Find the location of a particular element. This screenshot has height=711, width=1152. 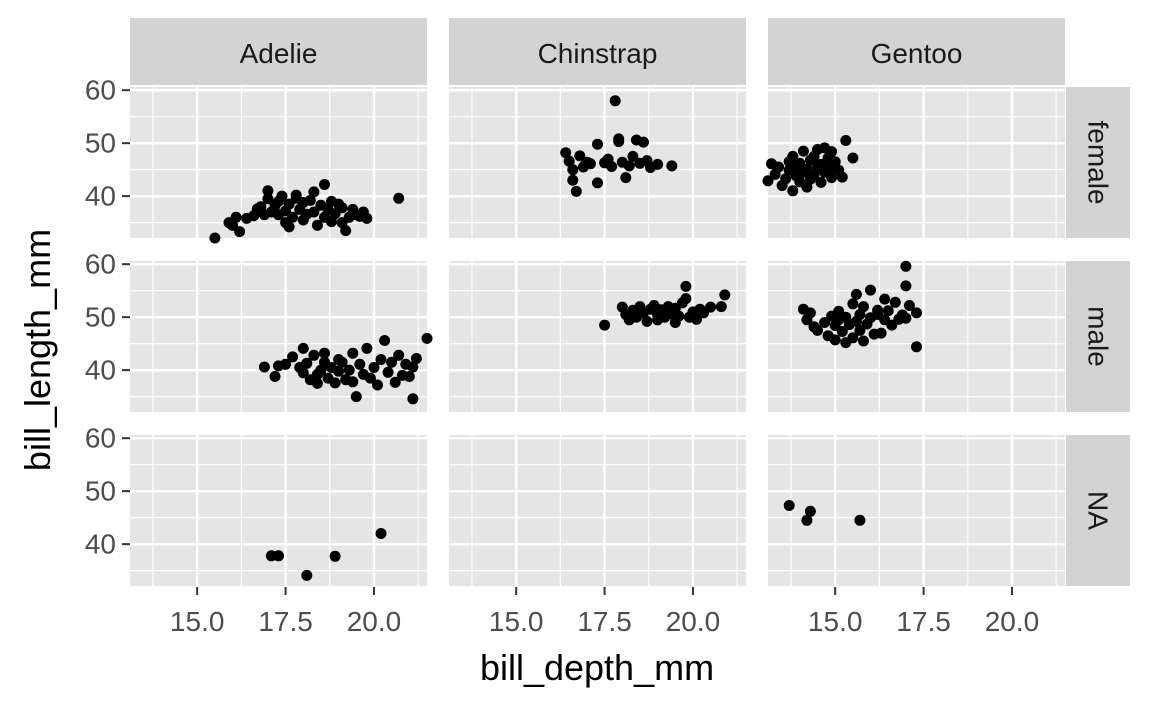

strip-male is located at coordinates (1098, 336).